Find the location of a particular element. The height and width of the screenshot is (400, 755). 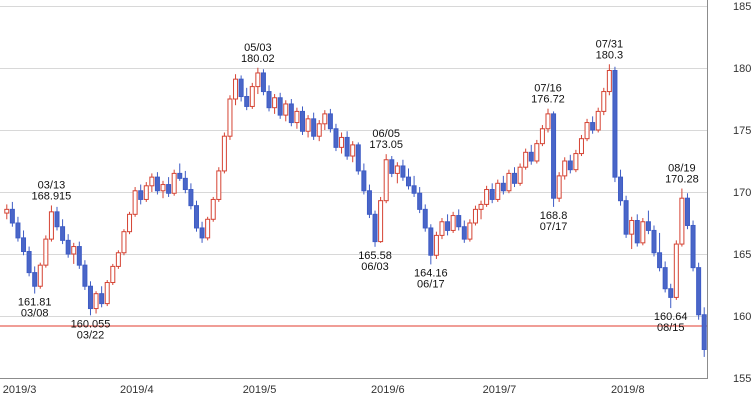

price-annotation: 168.807/17 is located at coordinates (554, 221).